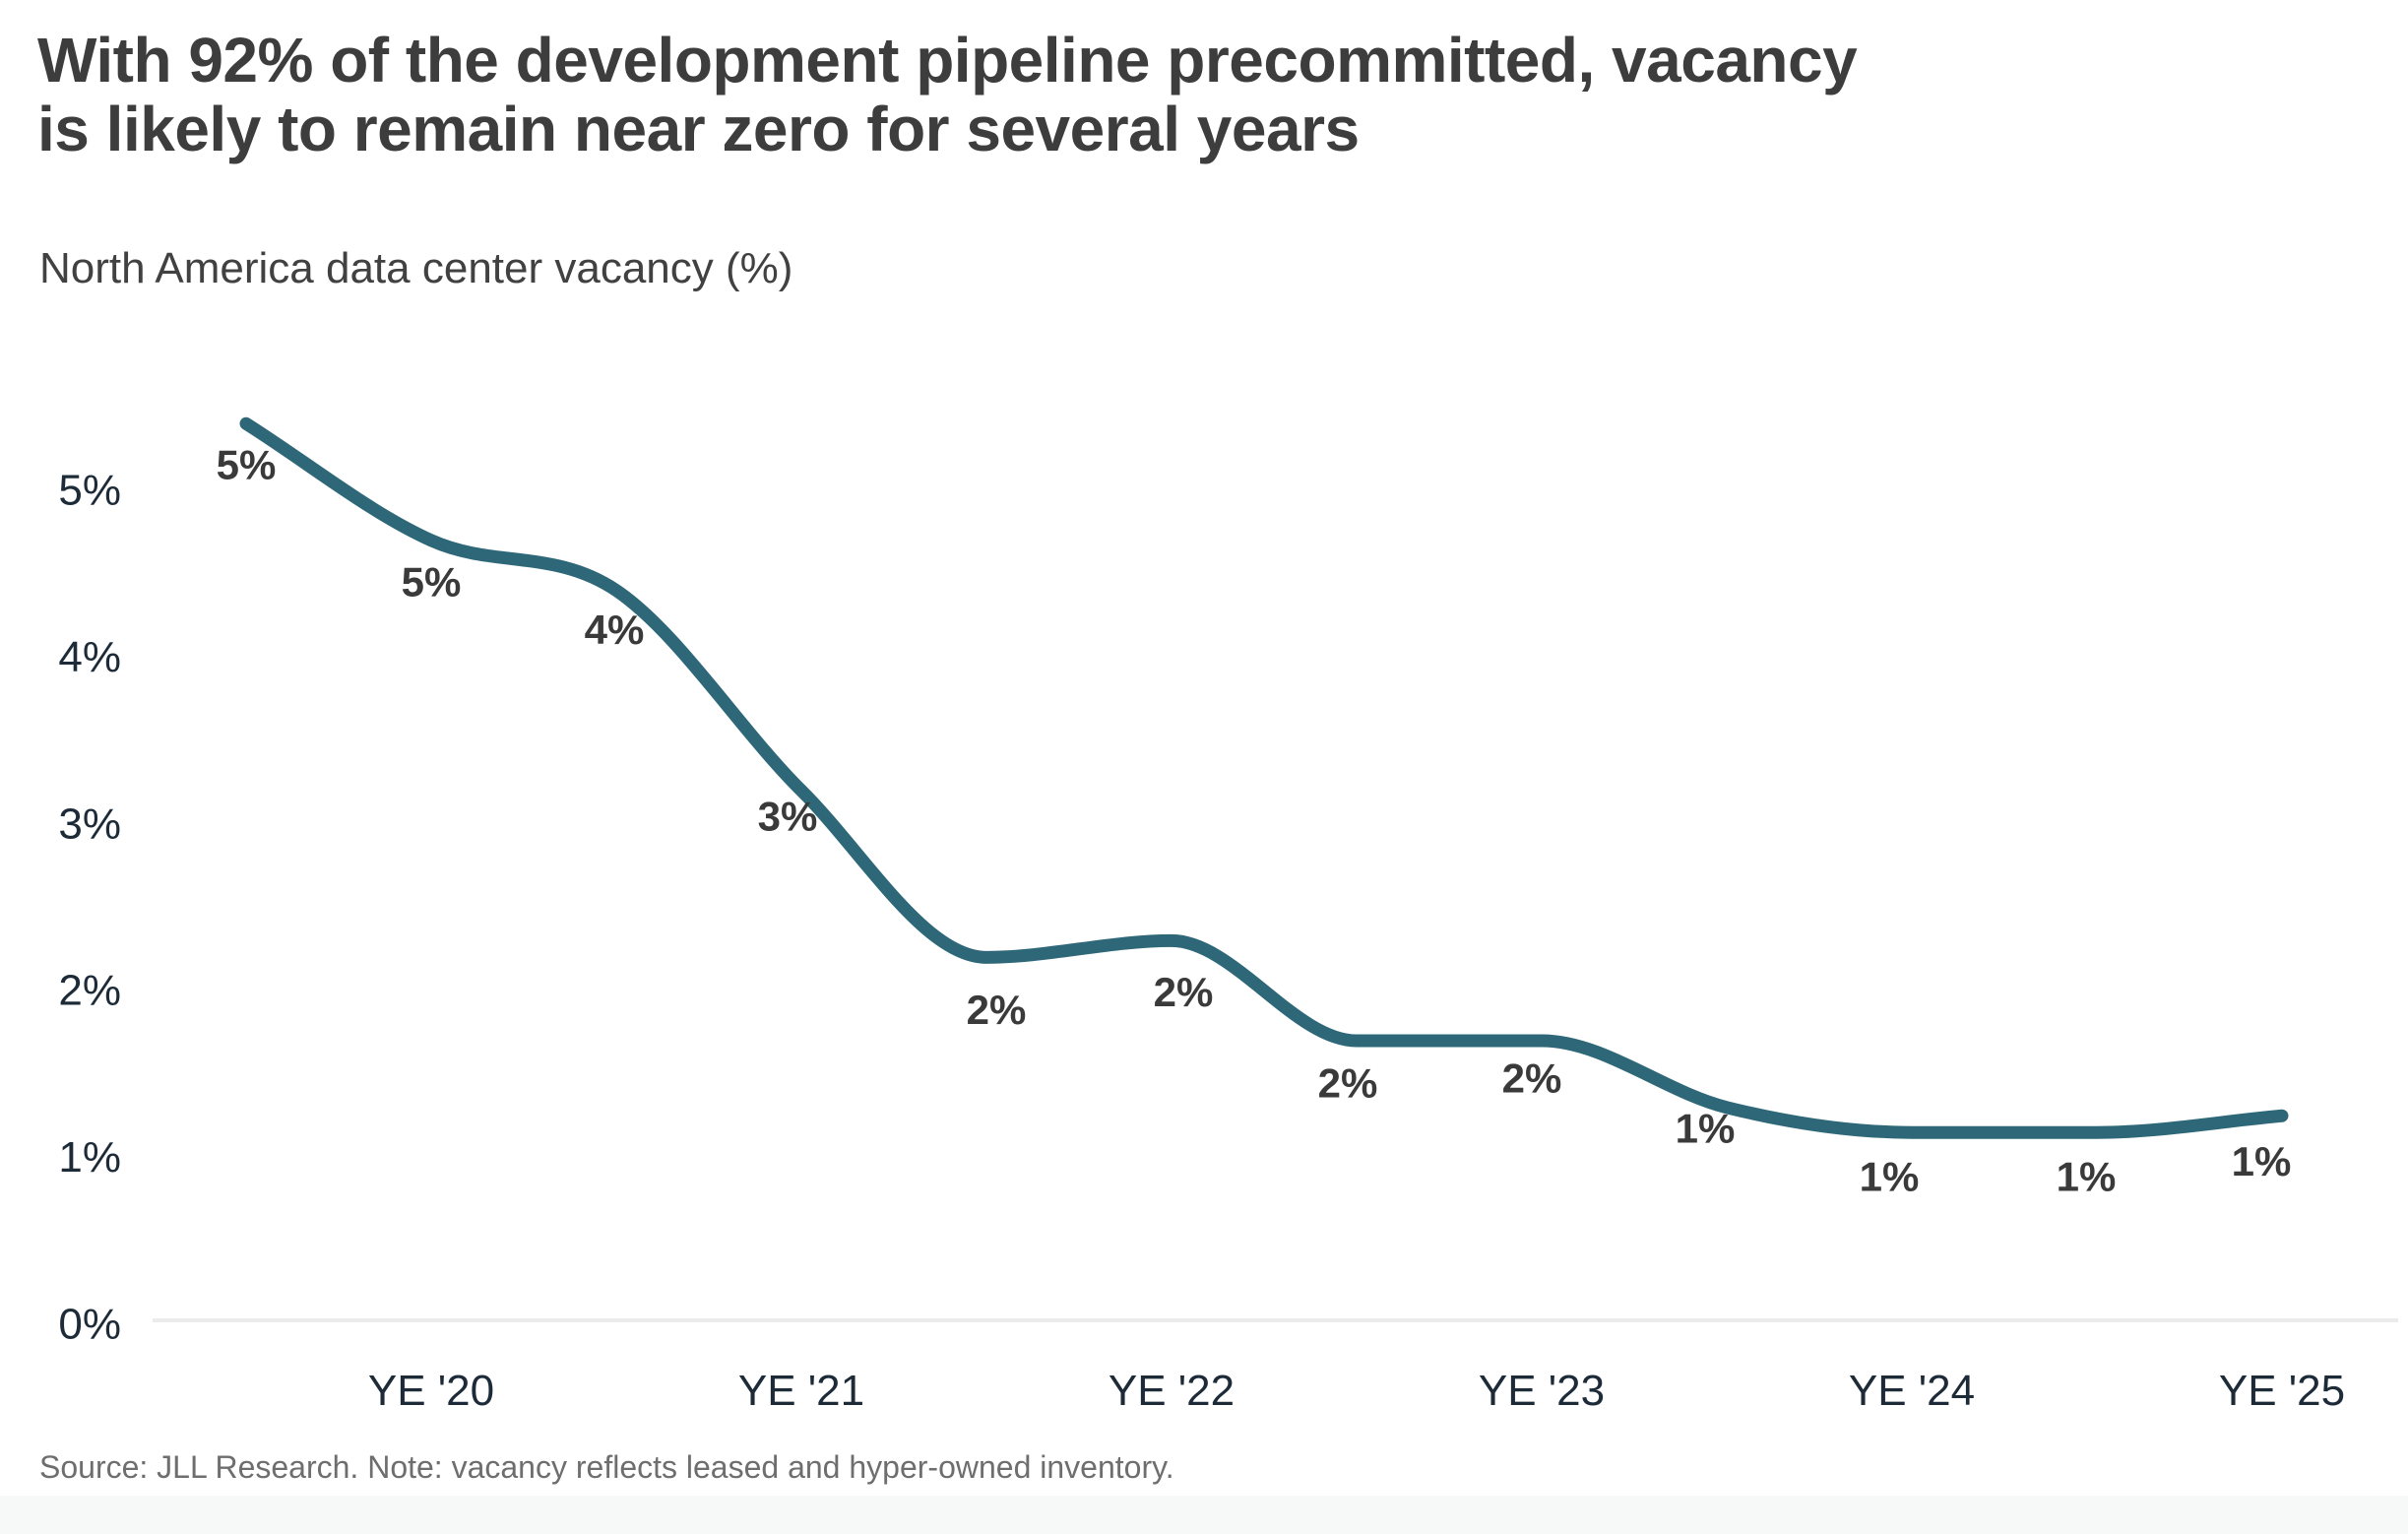 The height and width of the screenshot is (1534, 2408). I want to click on x-axis-tick-label: YE '22, so click(1172, 1391).